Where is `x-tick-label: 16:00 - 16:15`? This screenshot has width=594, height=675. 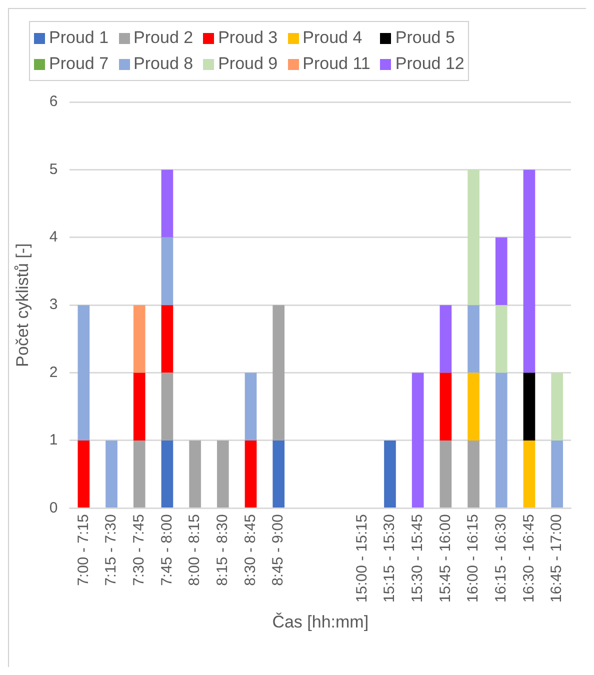 x-tick-label: 16:00 - 16:15 is located at coordinates (473, 558).